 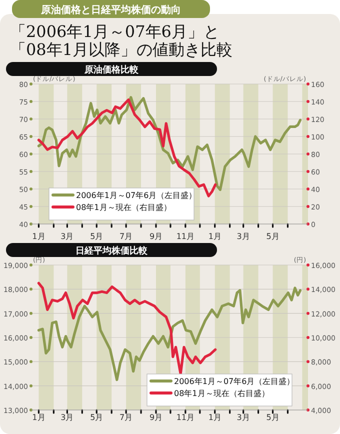 What do you see at coordinates (121, 49) in the screenshot?
I see `text: 「08年1月以降」の値動き比較` at bounding box center [121, 49].